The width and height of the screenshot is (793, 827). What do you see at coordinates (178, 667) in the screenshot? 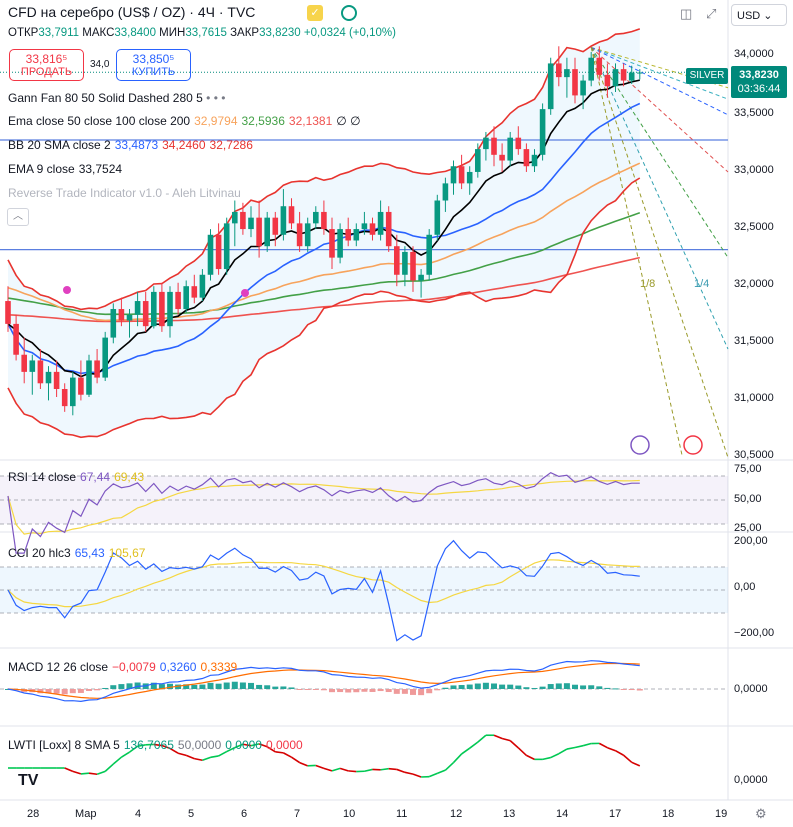
I see `macd-value: 0,3260` at bounding box center [178, 667].